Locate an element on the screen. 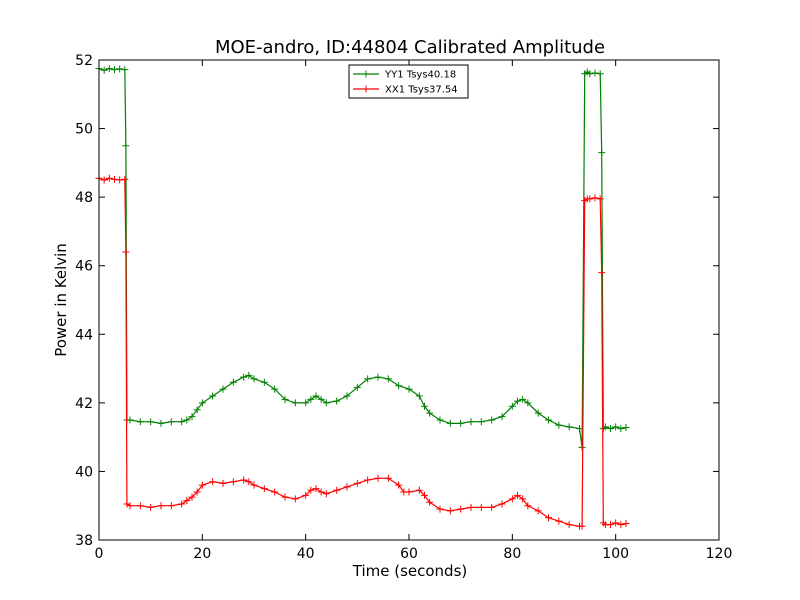 This screenshot has height=600, width=800. y-tick-label: 44 is located at coordinates (84, 335).